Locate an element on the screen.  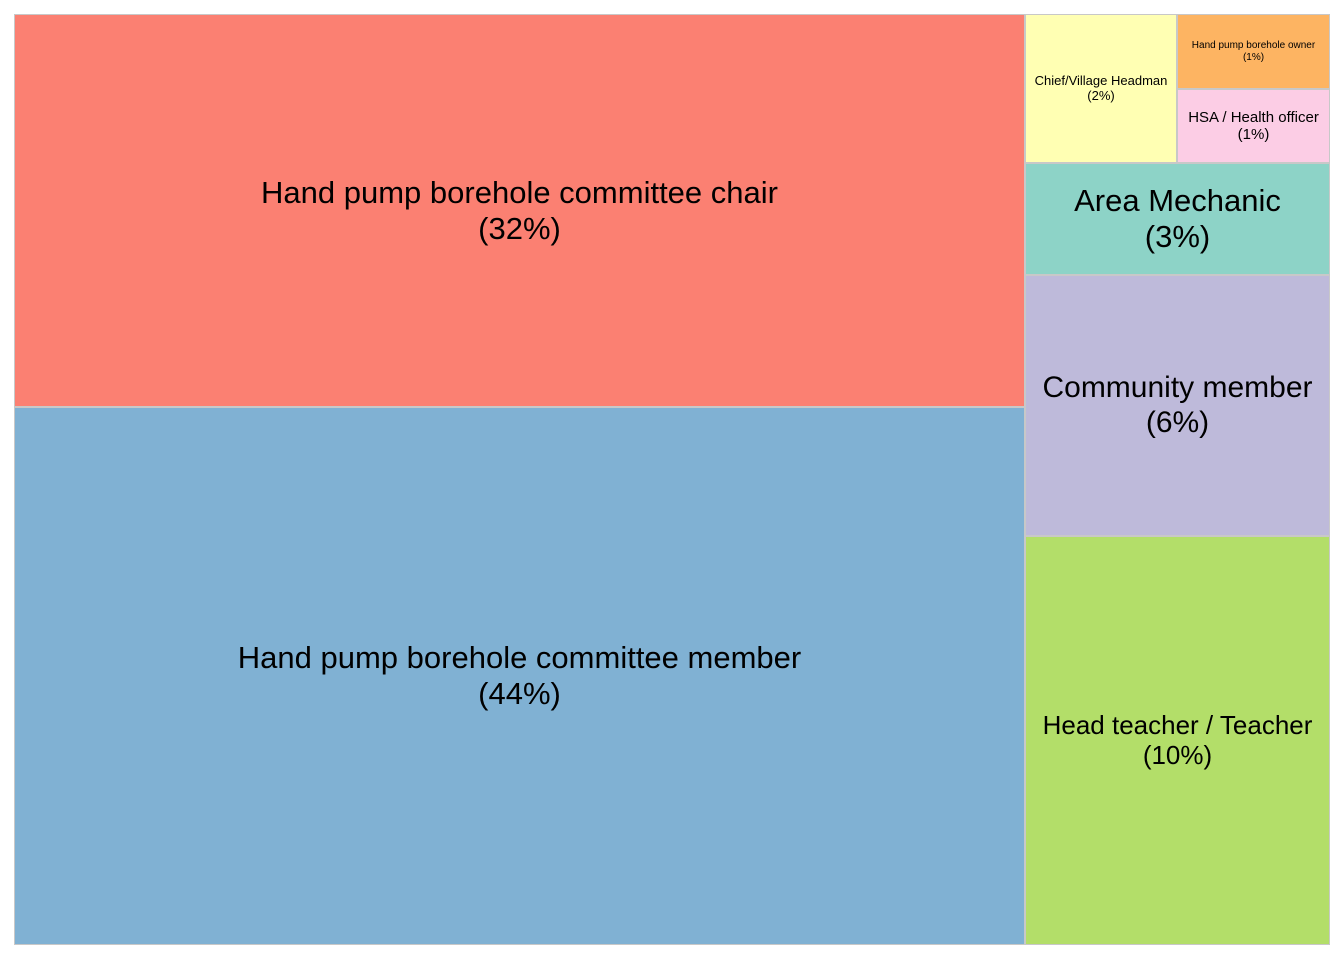
treemap-tile-hsa-health-officer: HSA / Health officer (1%) is located at coordinates (1253, 126).